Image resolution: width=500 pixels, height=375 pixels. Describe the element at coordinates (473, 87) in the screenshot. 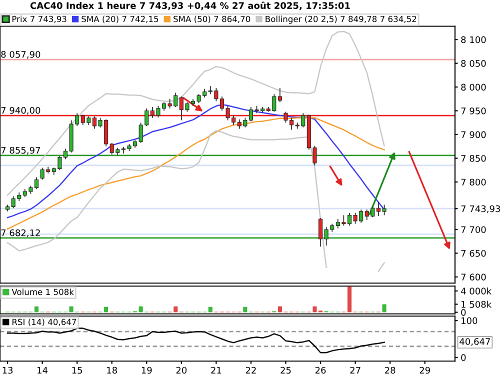

I see `y-tick-label: 8 000` at that location.